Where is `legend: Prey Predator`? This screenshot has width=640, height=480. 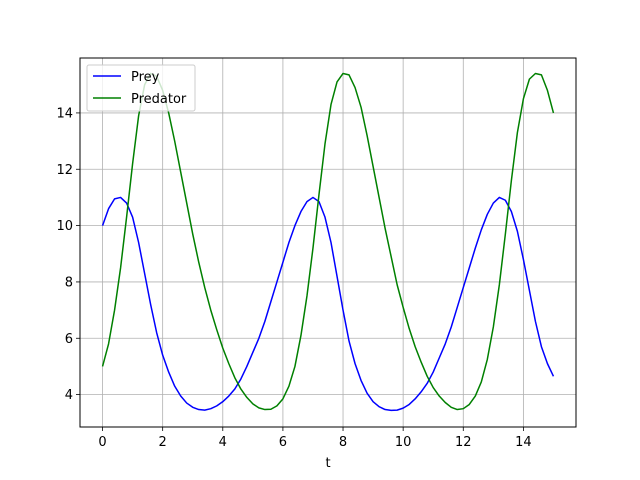
legend: Prey Predator is located at coordinates (141, 88).